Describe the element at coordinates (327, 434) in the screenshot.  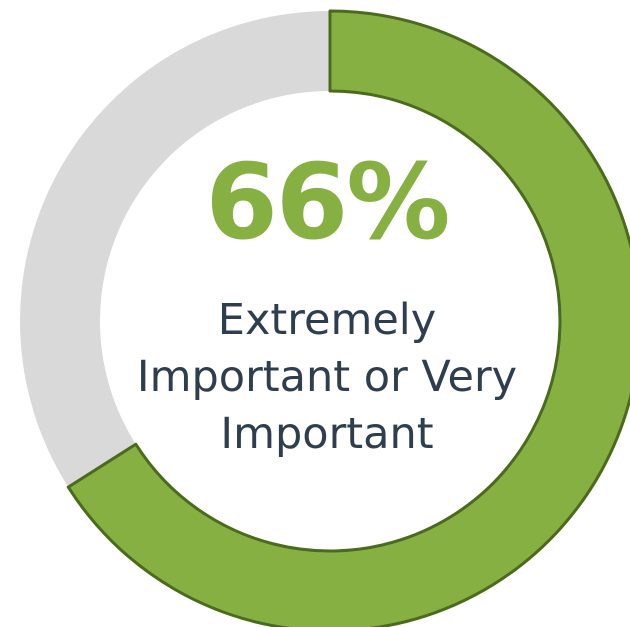
I see `caption-line-3: Important` at that location.